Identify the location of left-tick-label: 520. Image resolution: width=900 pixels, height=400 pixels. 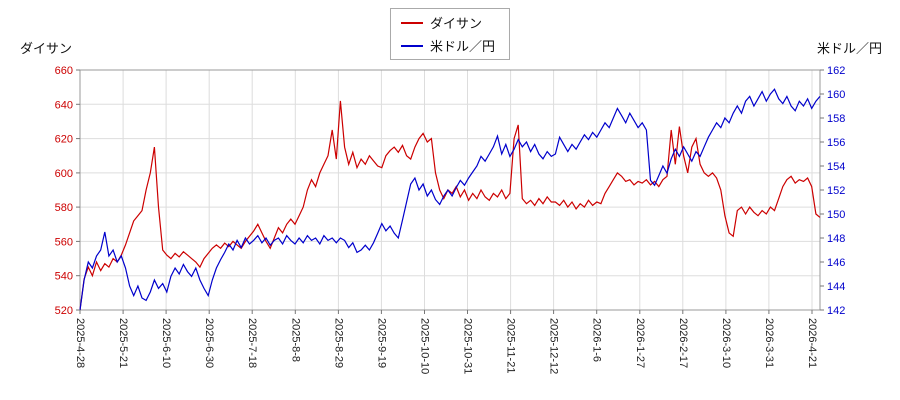
(64, 311).